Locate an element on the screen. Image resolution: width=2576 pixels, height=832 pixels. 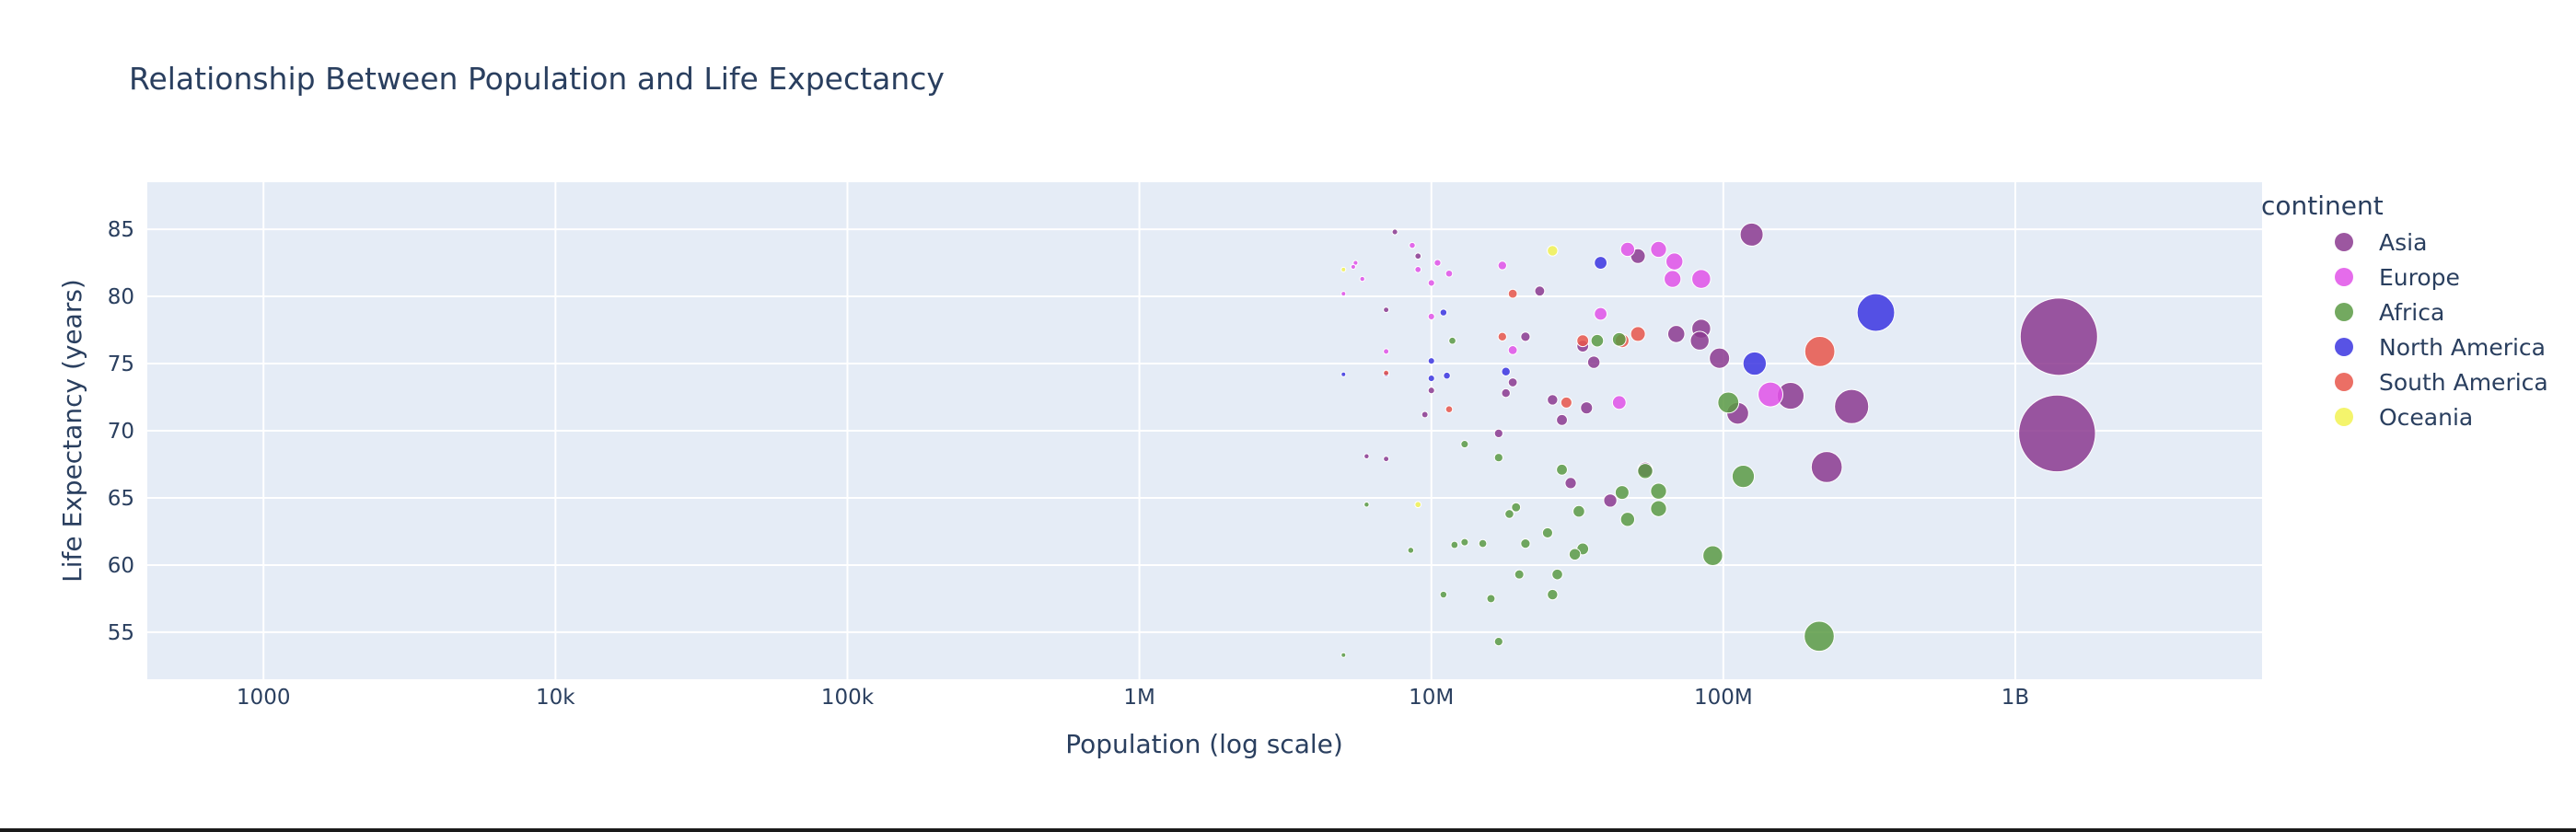
legend-item-europe: Europe is located at coordinates (2397, 277).